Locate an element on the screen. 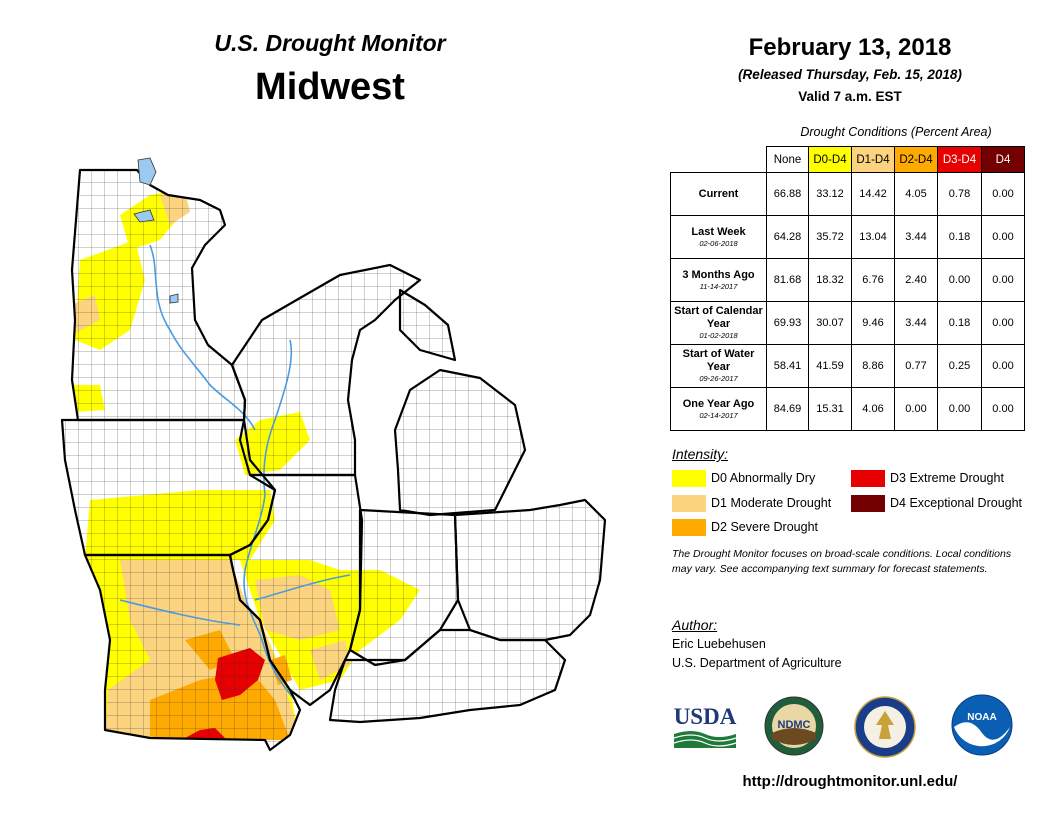  table-cell: 0.78 is located at coordinates (959, 194).